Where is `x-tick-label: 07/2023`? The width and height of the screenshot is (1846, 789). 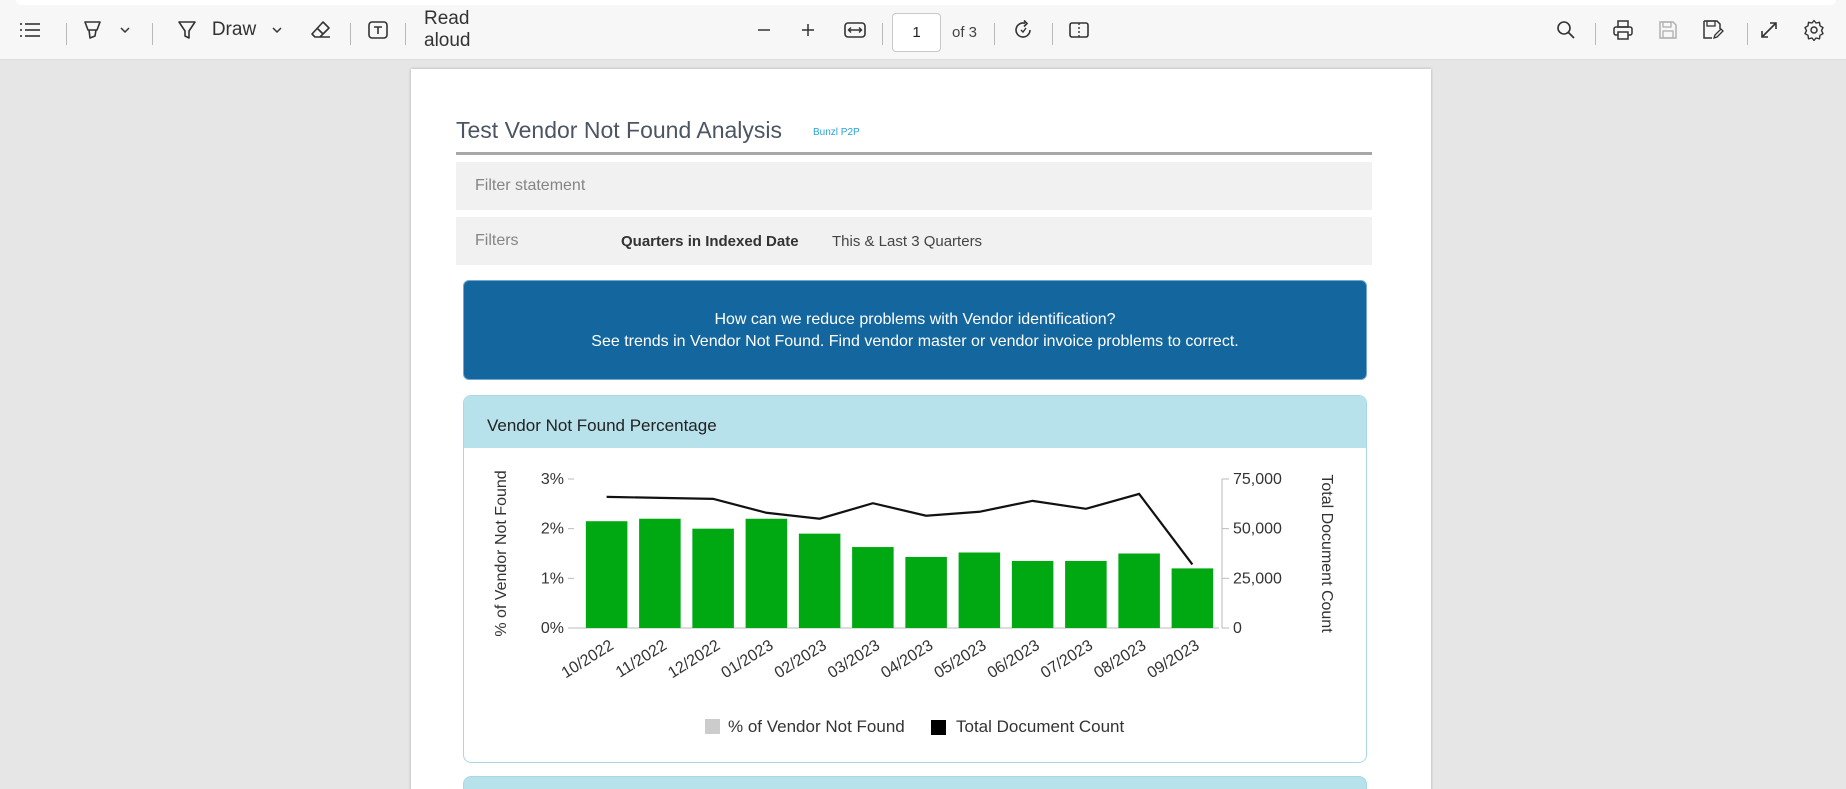 x-tick-label: 07/2023 is located at coordinates (1067, 659).